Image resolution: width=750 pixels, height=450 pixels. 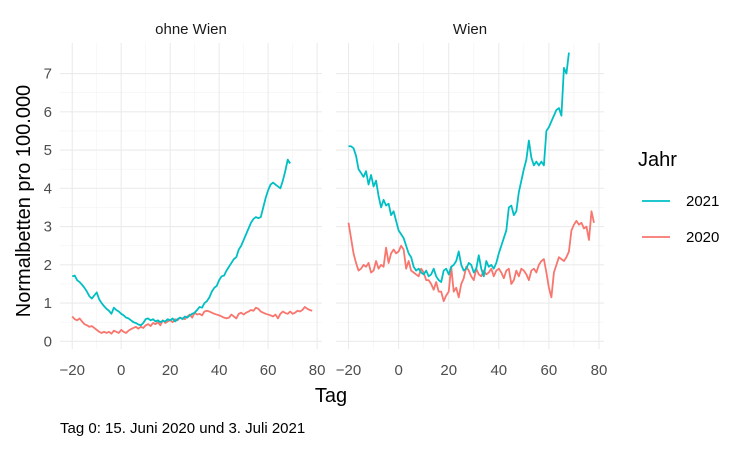 What do you see at coordinates (331, 396) in the screenshot?
I see `x-axis-title: Tag` at bounding box center [331, 396].